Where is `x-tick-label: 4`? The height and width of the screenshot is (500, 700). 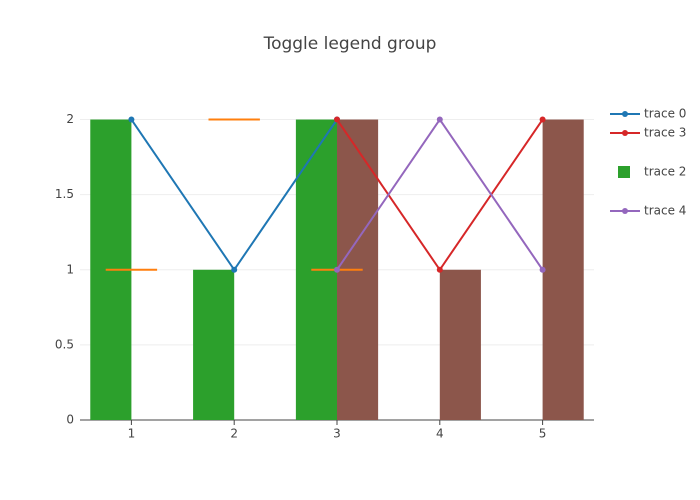
x-tick-label: 4 is located at coordinates (440, 434).